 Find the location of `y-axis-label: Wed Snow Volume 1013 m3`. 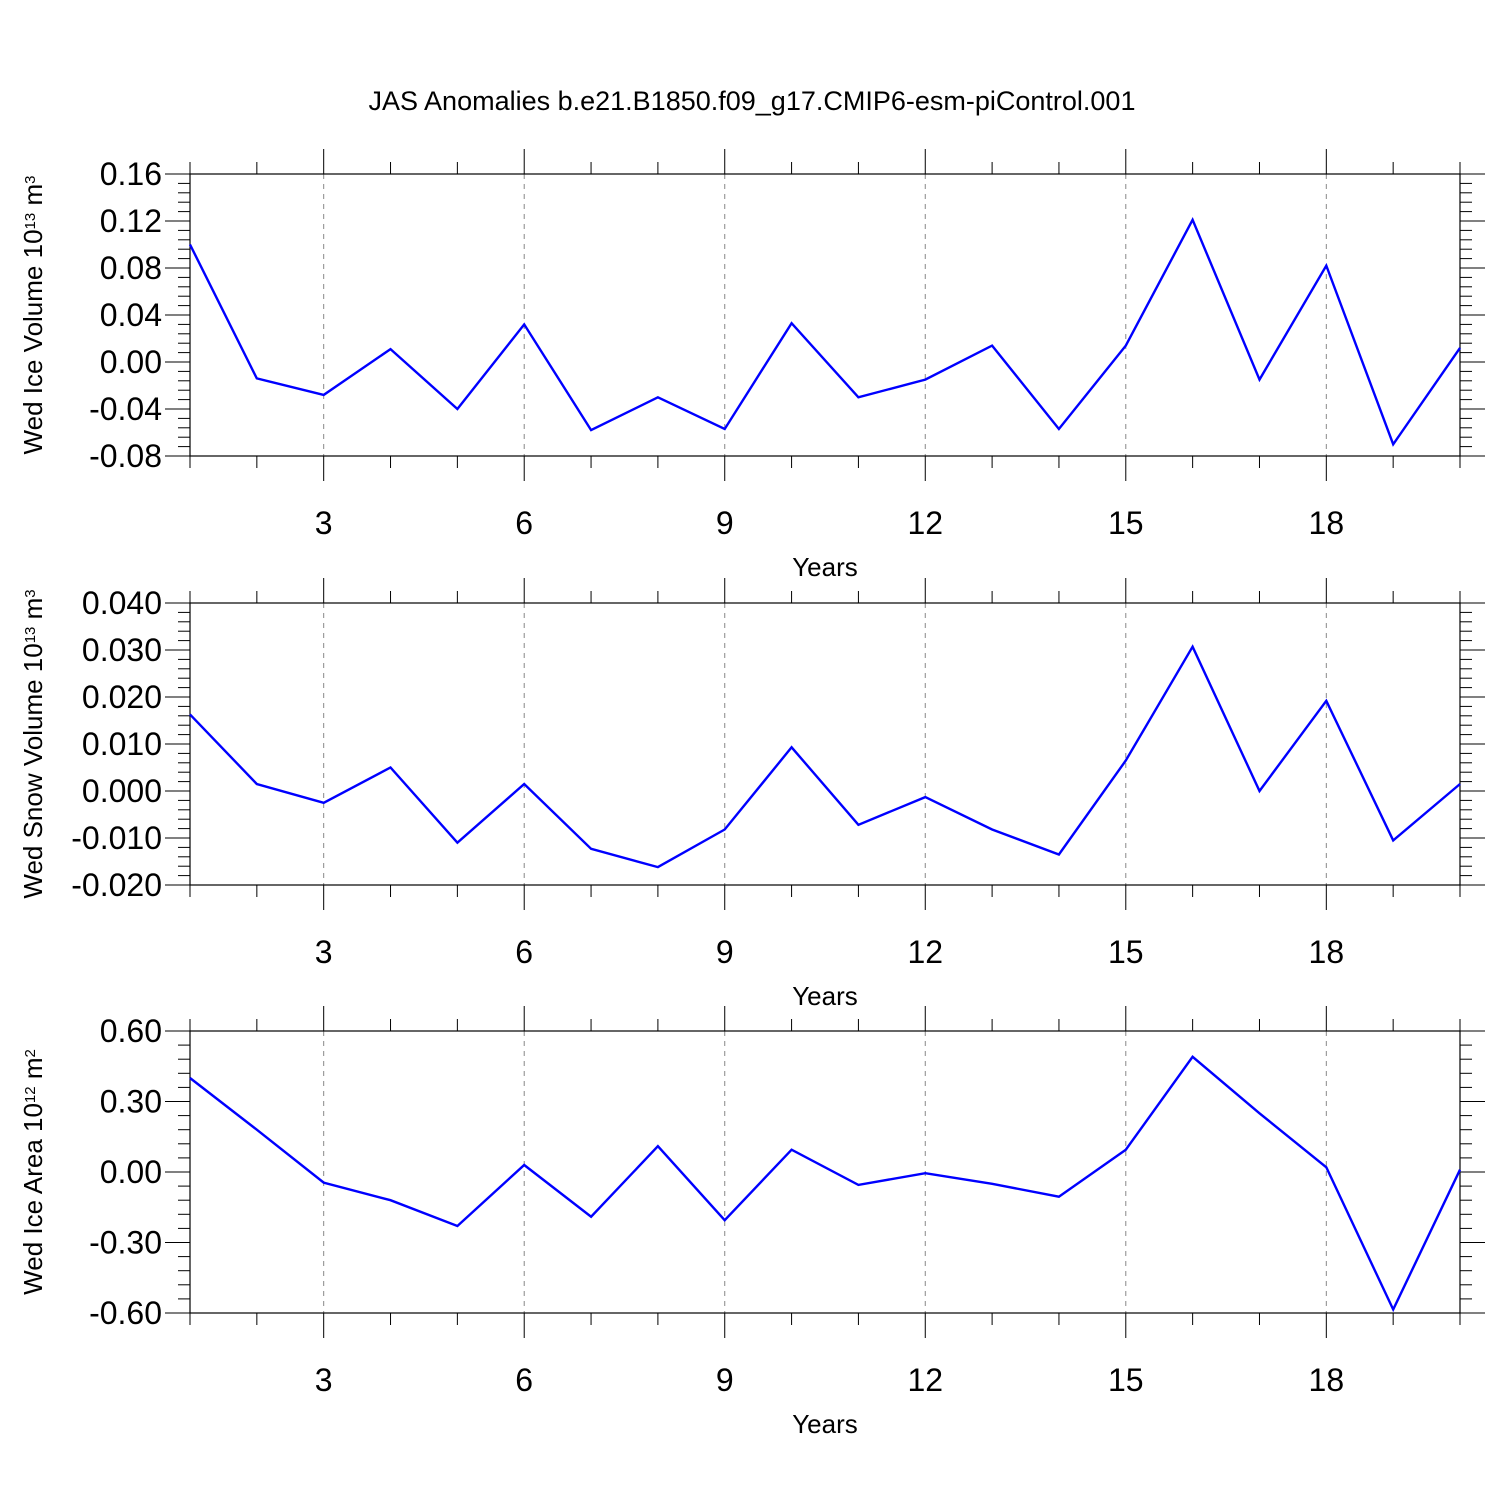

y-axis-label: Wed Snow Volume 1013 m3 is located at coordinates (33, 743).